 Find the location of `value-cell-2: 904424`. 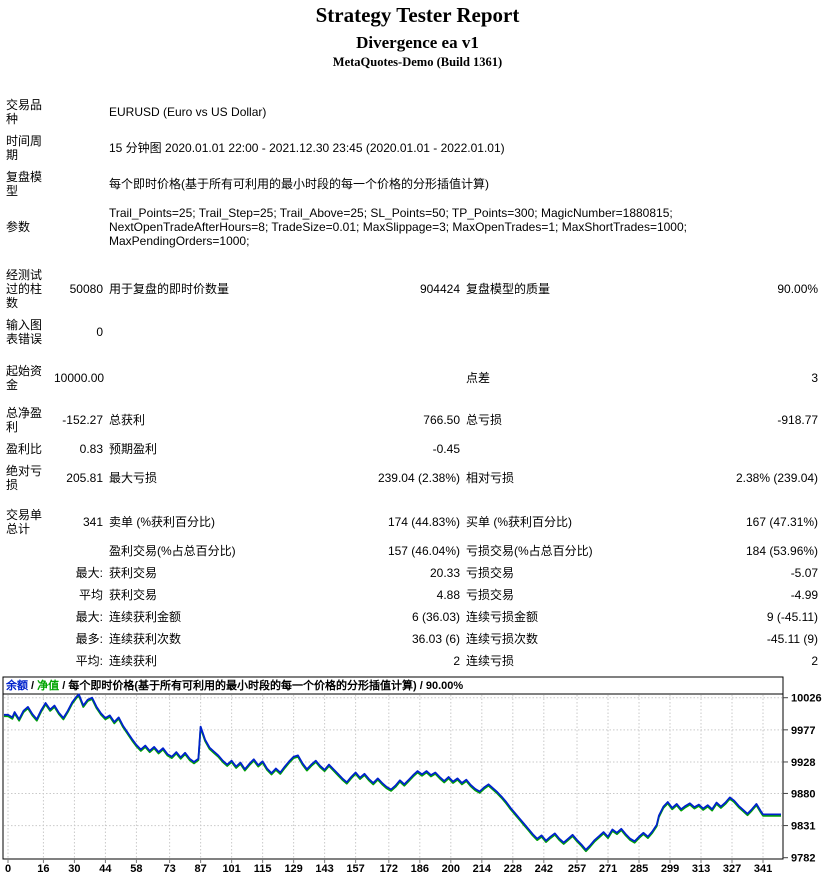

value-cell-2: 904424 is located at coordinates (439, 289).